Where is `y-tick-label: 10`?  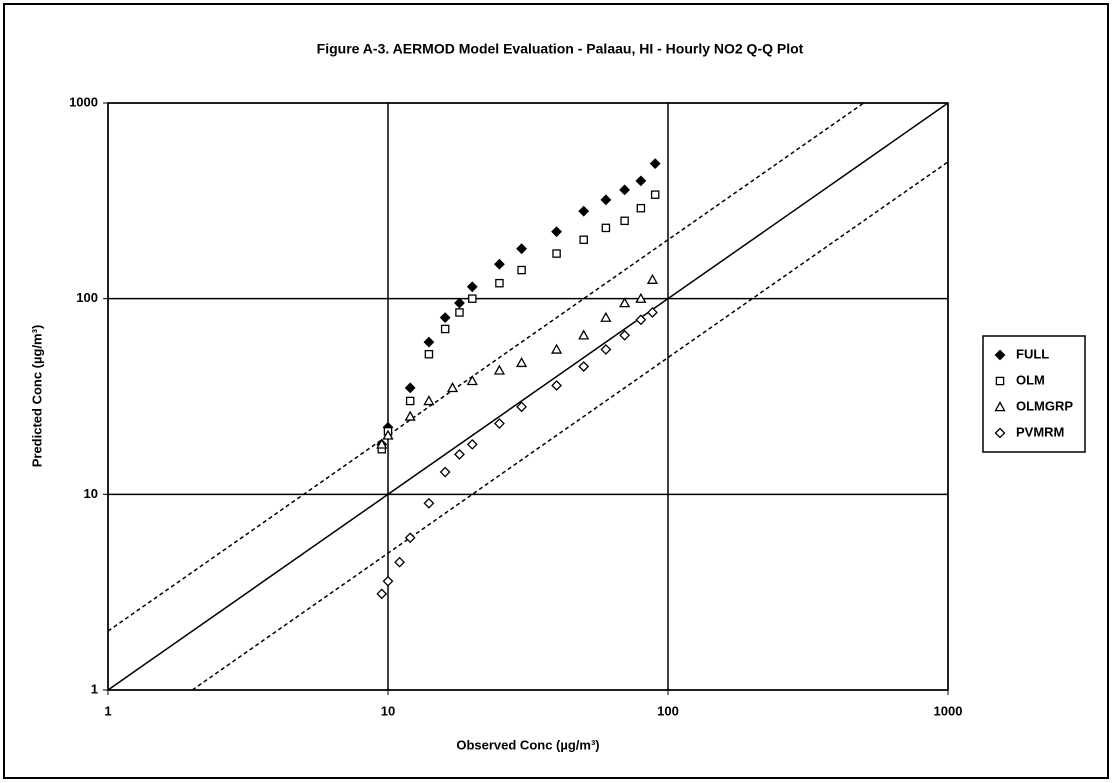 y-tick-label: 10 is located at coordinates (91, 493).